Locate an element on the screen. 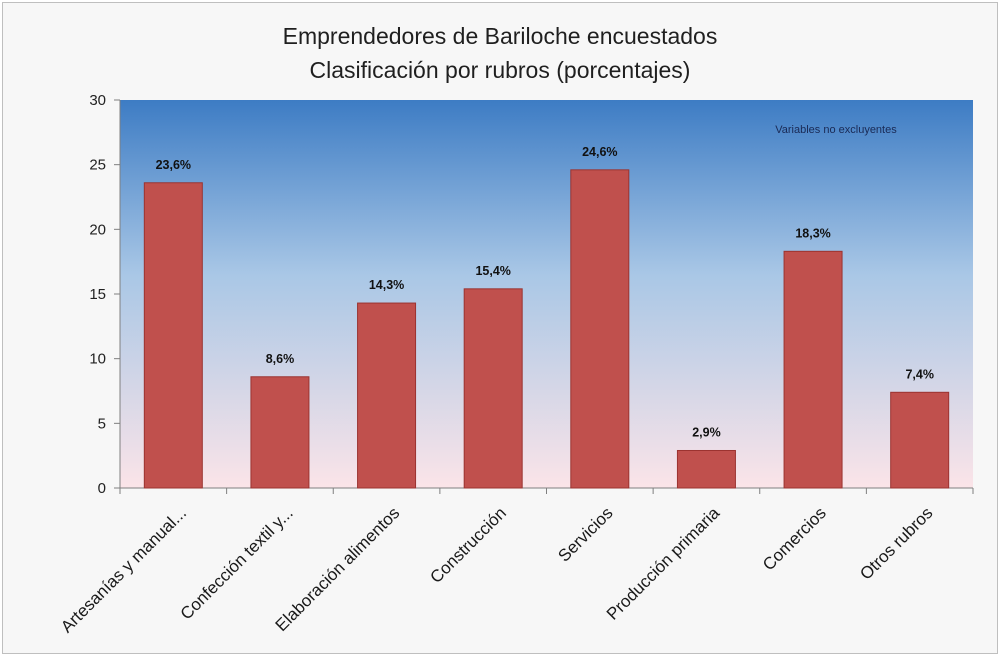 The height and width of the screenshot is (656, 1000). y-tick-label: 10 is located at coordinates (97, 359).